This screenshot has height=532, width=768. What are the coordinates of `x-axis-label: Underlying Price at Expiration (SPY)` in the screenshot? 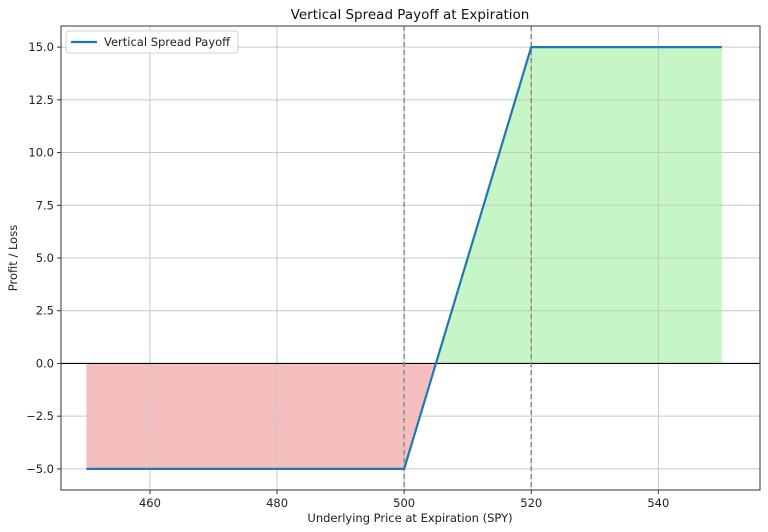 It's located at (409, 518).